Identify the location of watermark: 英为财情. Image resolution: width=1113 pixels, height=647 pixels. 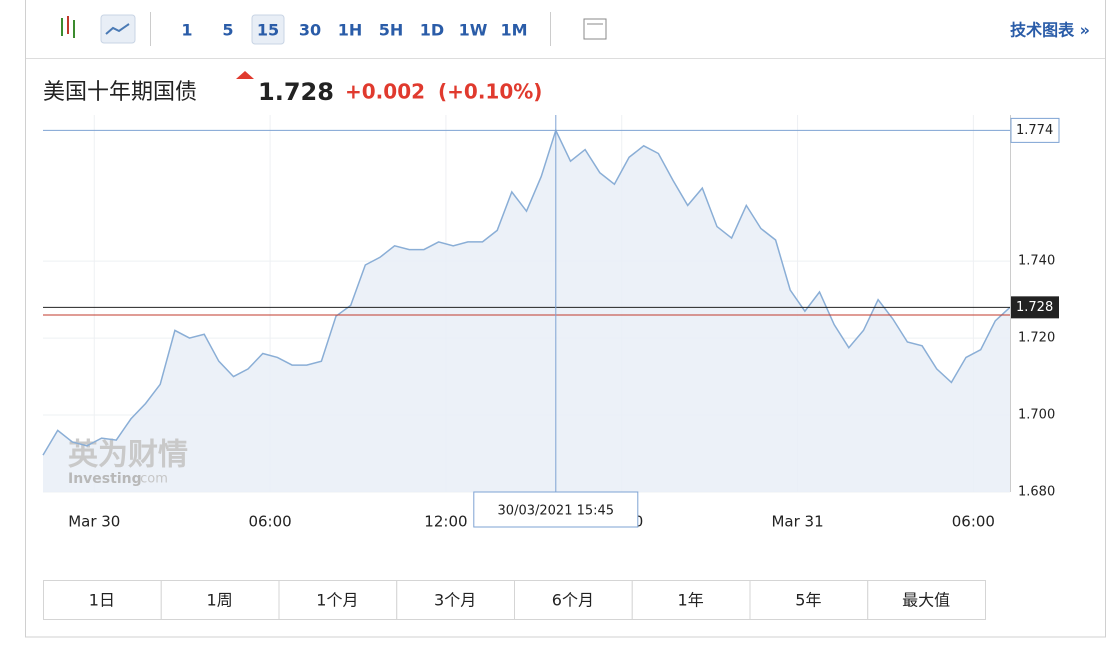
(128, 455).